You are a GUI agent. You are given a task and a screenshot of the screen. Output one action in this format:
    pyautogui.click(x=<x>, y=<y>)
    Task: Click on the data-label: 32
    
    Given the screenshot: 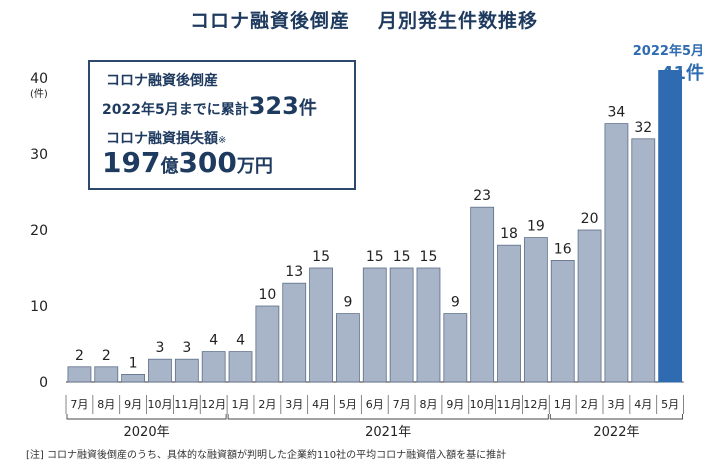 What is the action you would take?
    pyautogui.click(x=643, y=128)
    